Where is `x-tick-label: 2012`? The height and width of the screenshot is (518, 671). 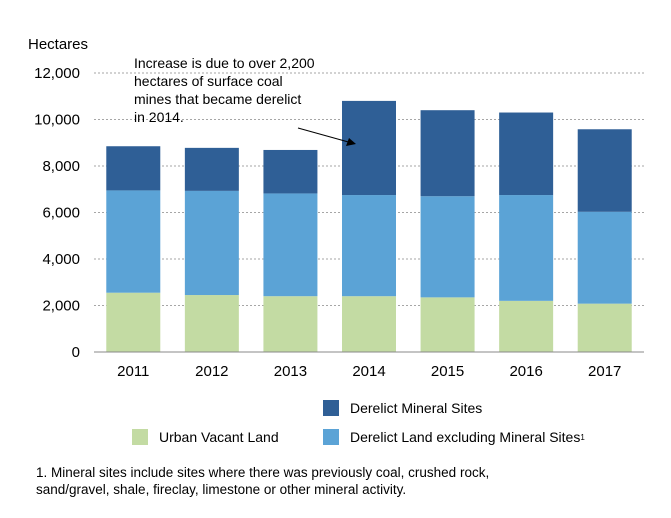
x-tick-label: 2012 is located at coordinates (211, 371).